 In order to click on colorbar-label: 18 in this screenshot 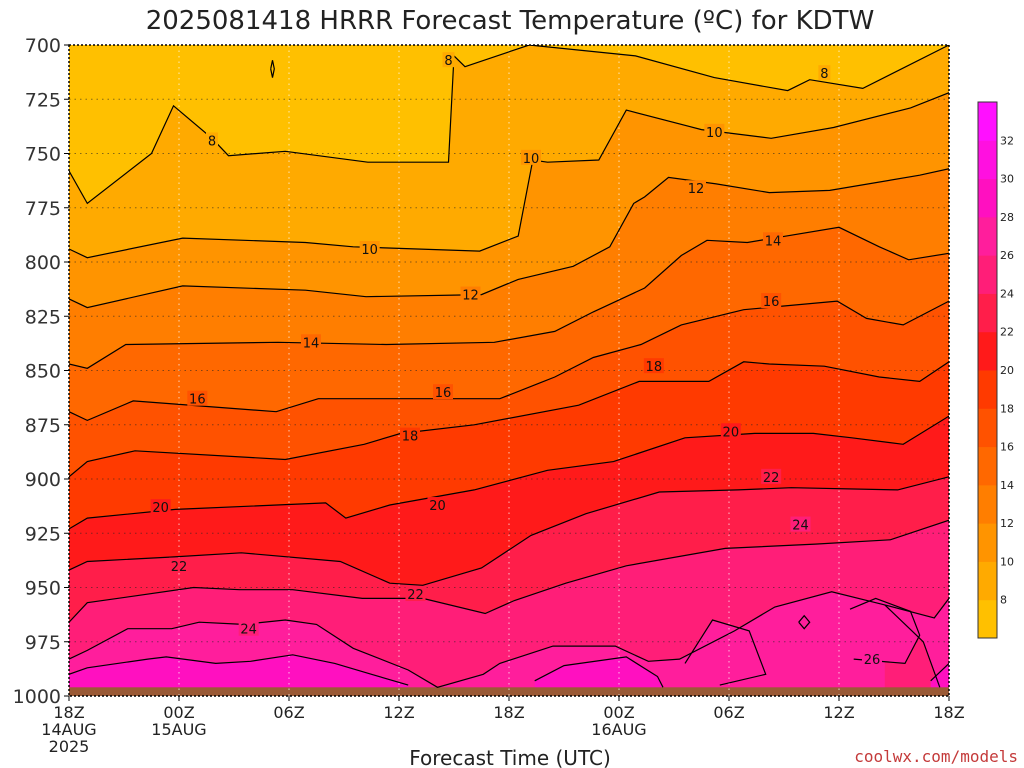, I will do `click(1007, 408)`.